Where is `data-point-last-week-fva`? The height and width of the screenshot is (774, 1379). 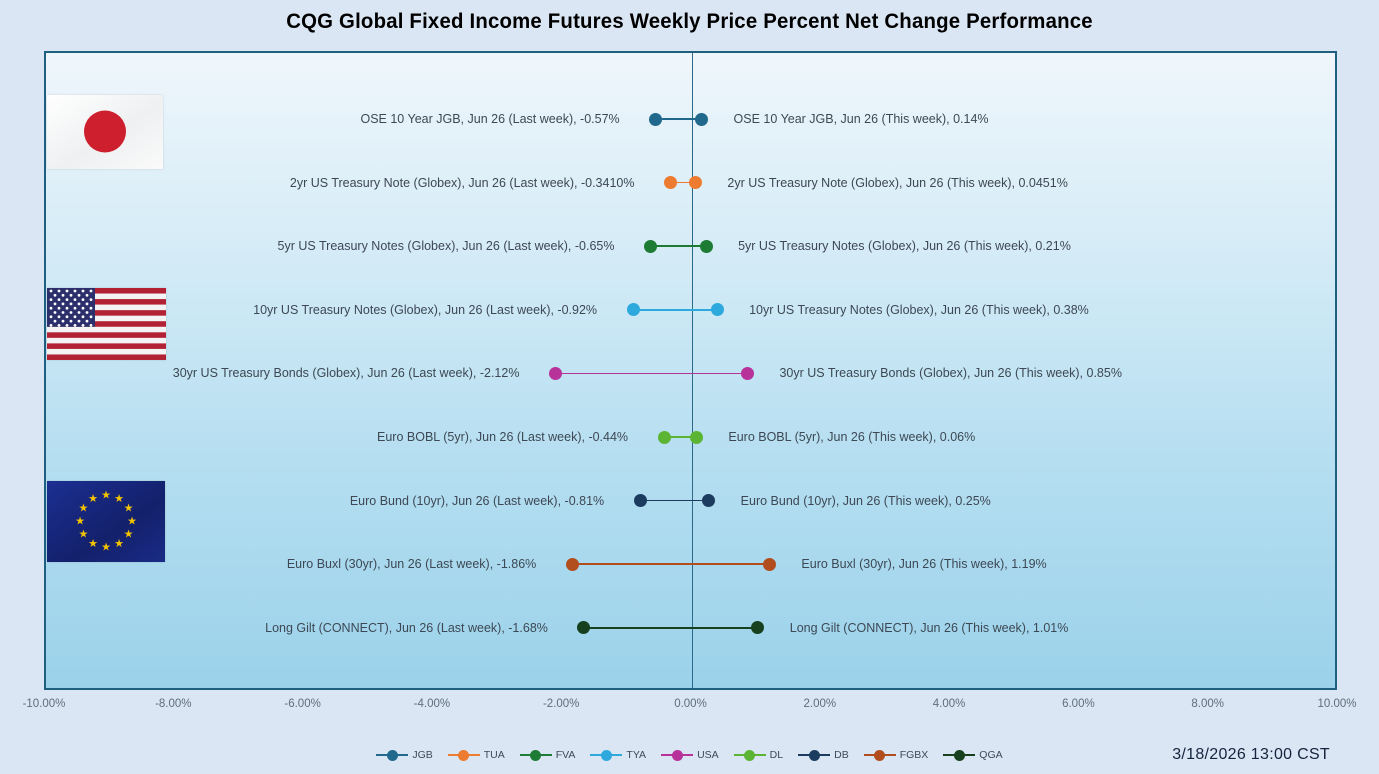
data-point-last-week-fva is located at coordinates (650, 246).